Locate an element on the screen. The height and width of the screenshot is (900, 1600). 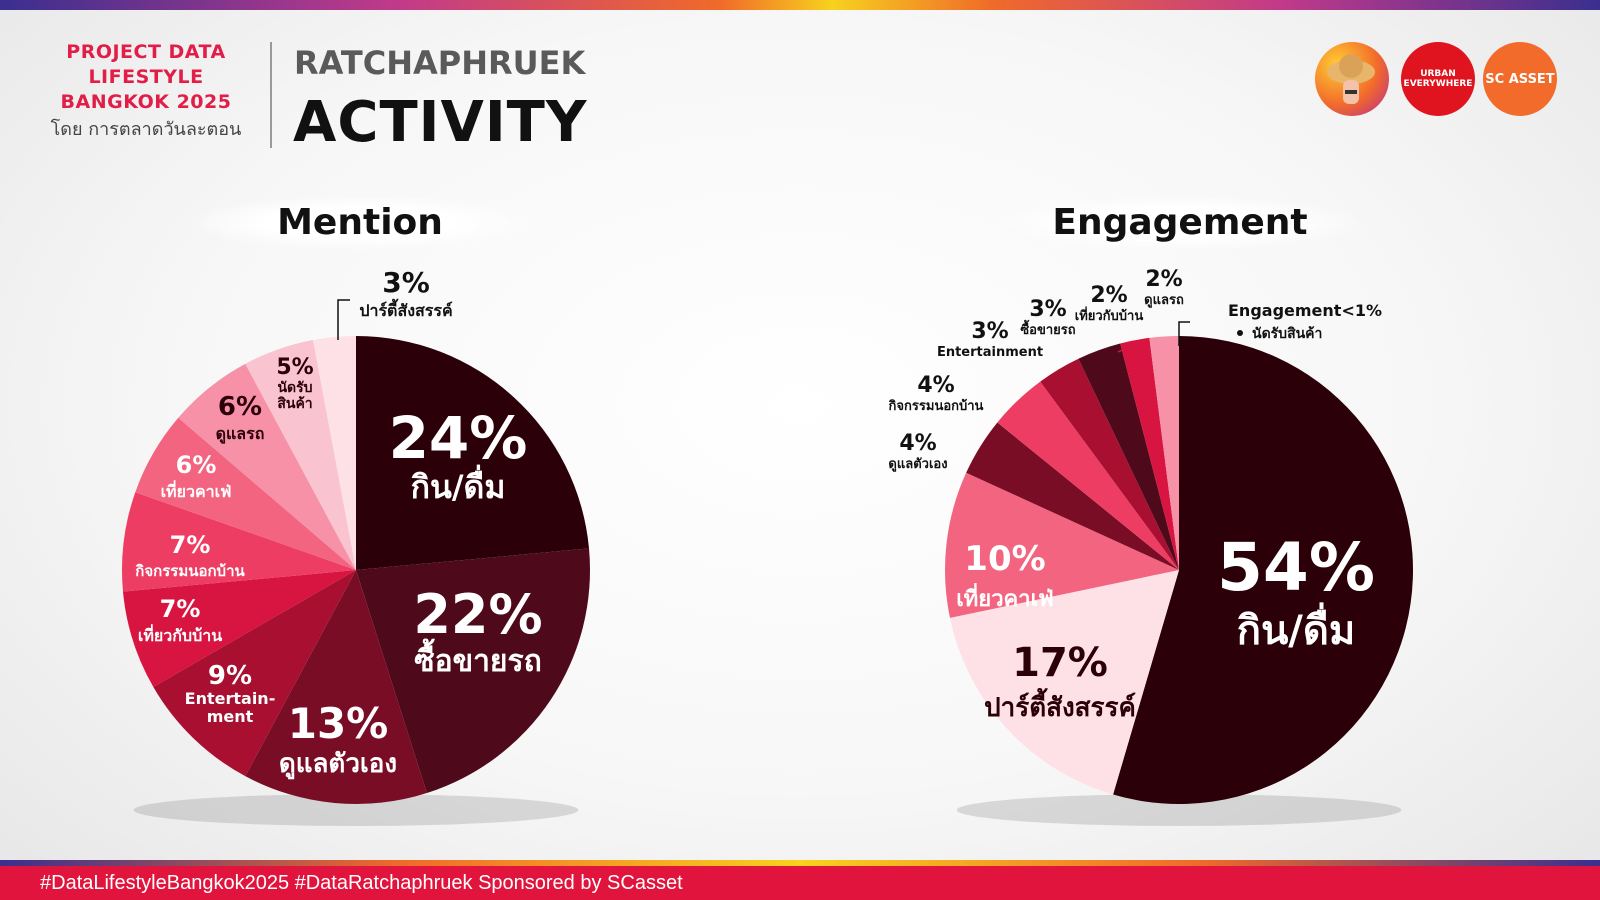
engagement-slice-value: 54% is located at coordinates (1296, 567).